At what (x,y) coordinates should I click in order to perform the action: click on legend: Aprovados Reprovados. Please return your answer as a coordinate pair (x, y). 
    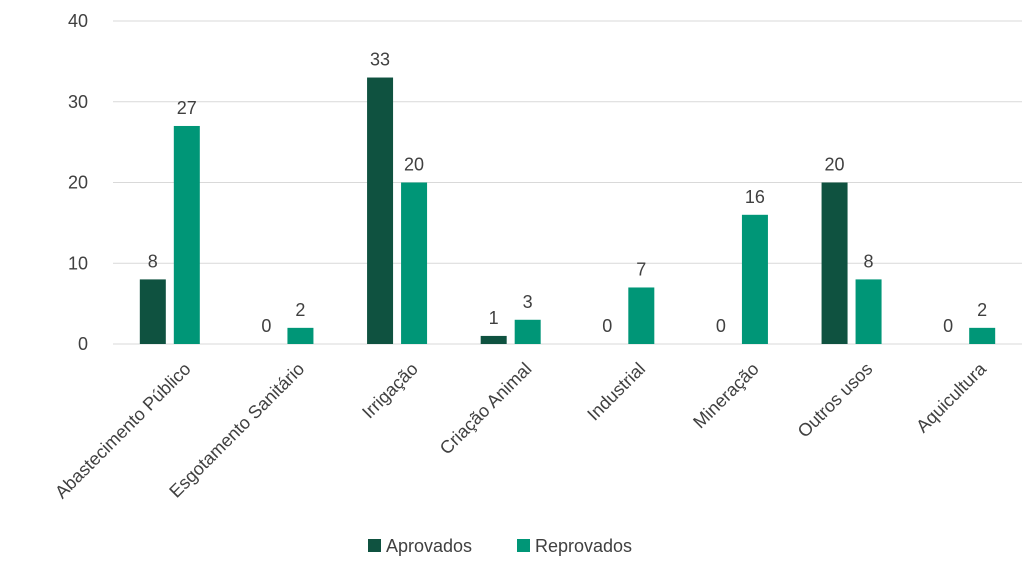
    Looking at the image, I should click on (500, 546).